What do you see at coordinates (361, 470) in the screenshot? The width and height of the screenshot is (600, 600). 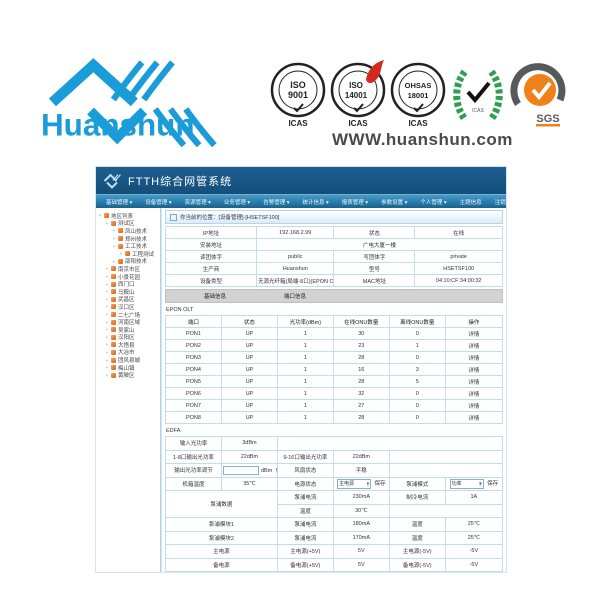 I see `fan-status-value: 平稳` at bounding box center [361, 470].